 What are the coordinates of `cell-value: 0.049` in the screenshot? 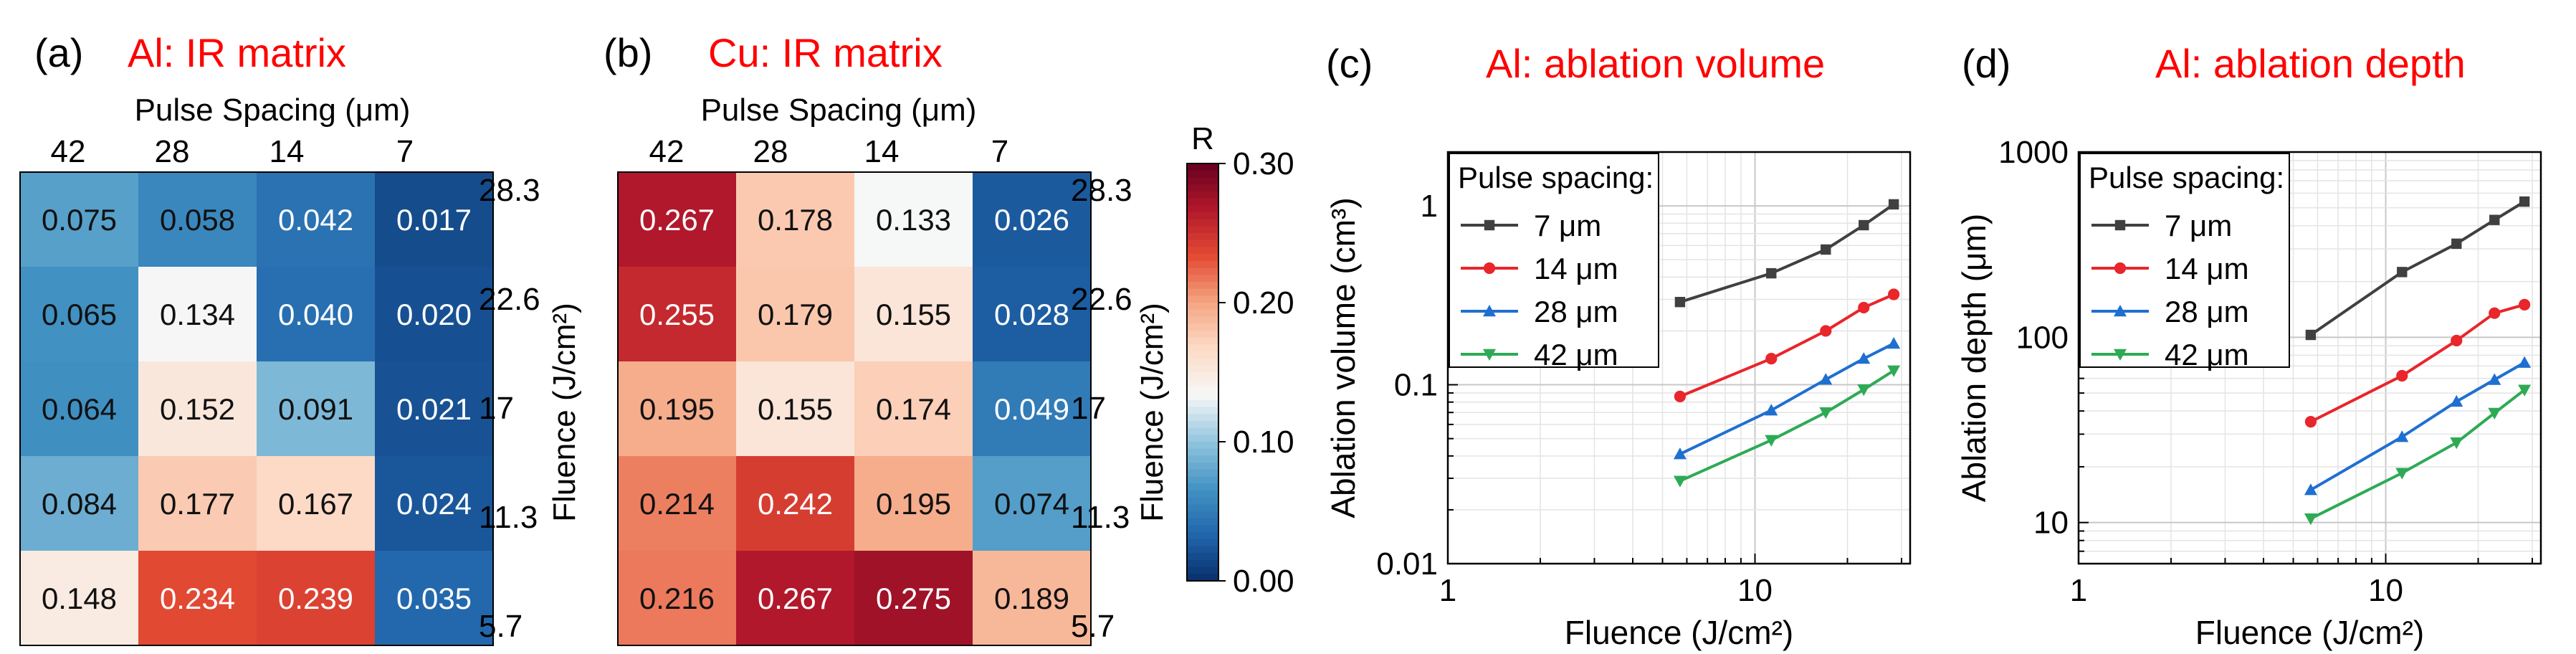 It's located at (1031, 409).